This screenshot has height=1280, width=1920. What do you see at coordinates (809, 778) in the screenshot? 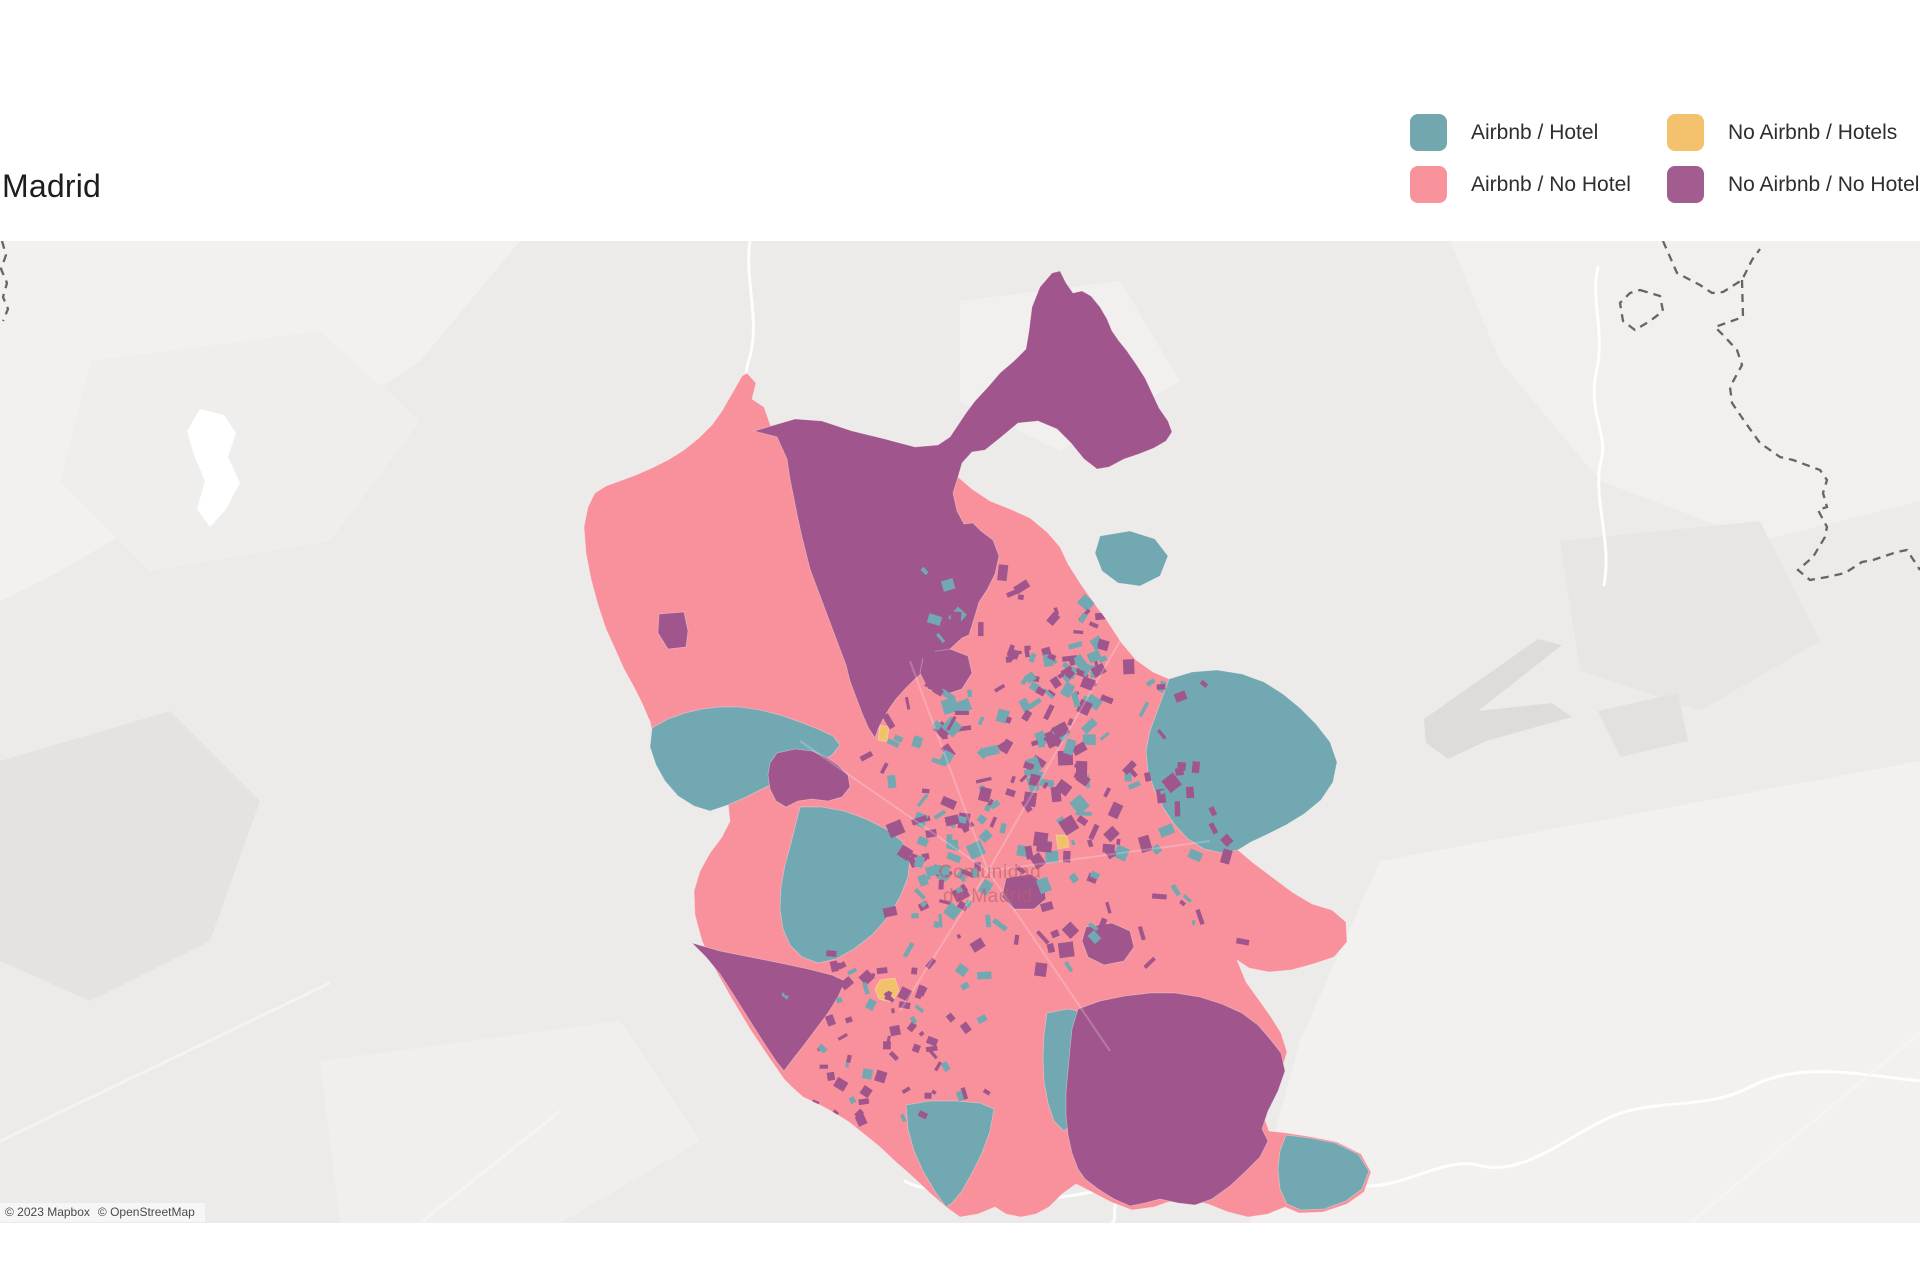
I see `region-purple-in-west-band` at bounding box center [809, 778].